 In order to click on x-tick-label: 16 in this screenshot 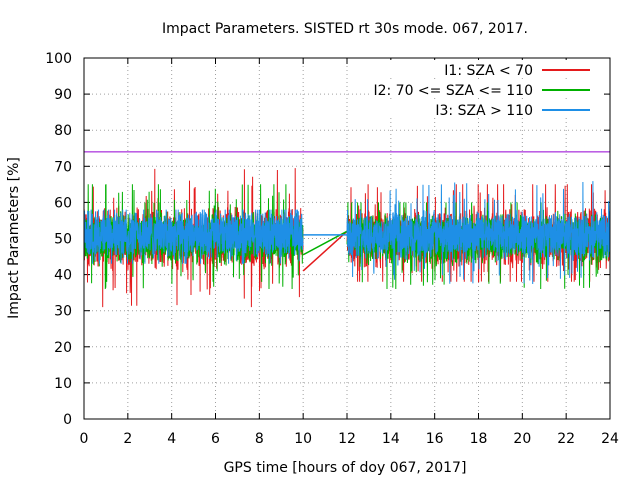, I will do `click(435, 439)`.